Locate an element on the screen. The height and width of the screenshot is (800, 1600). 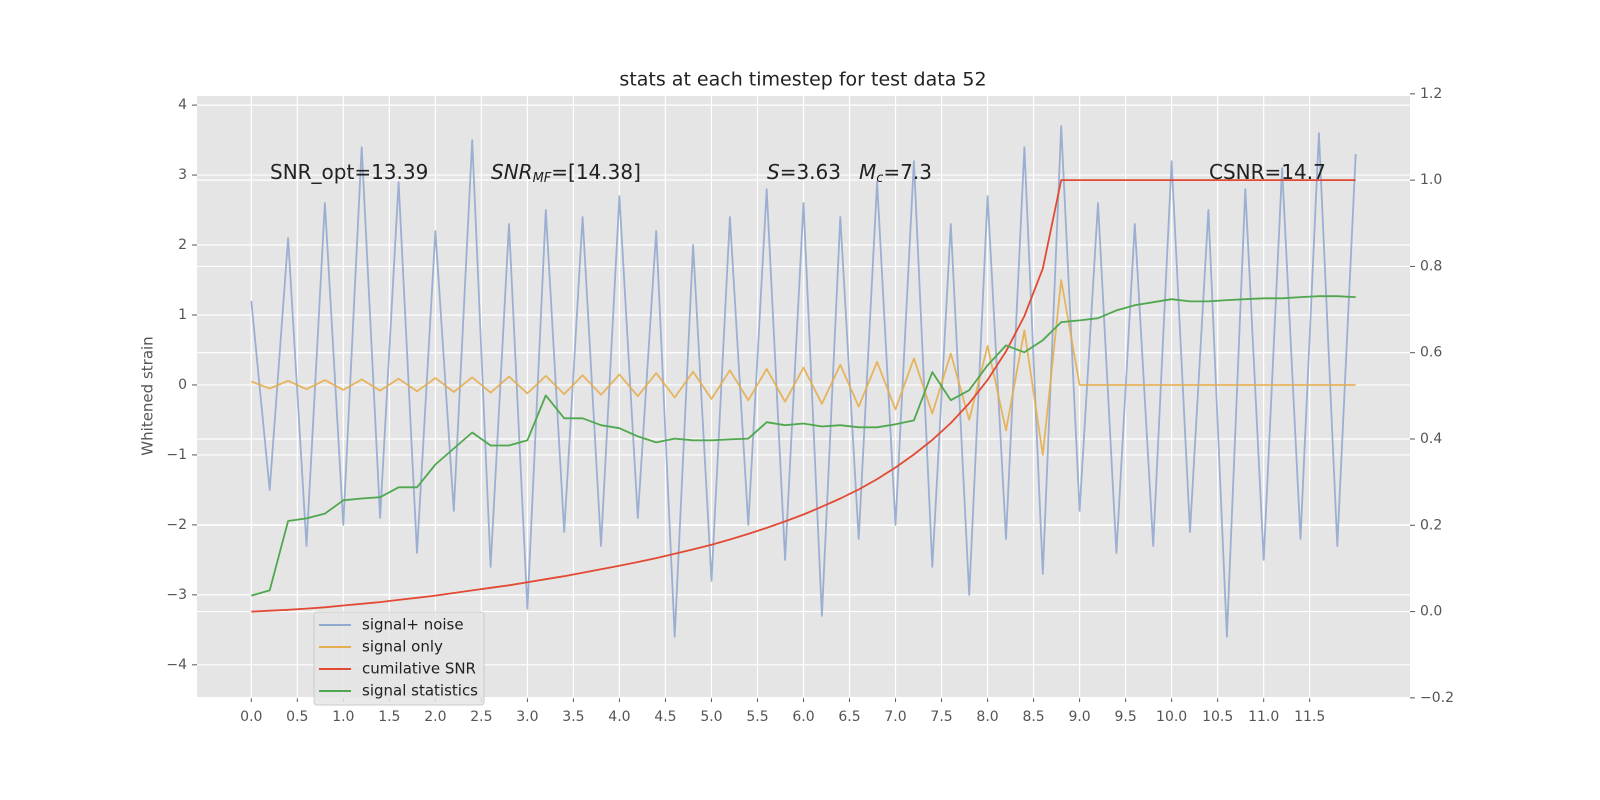
annotation-base: CSNR=14.7 is located at coordinates (1267, 172).